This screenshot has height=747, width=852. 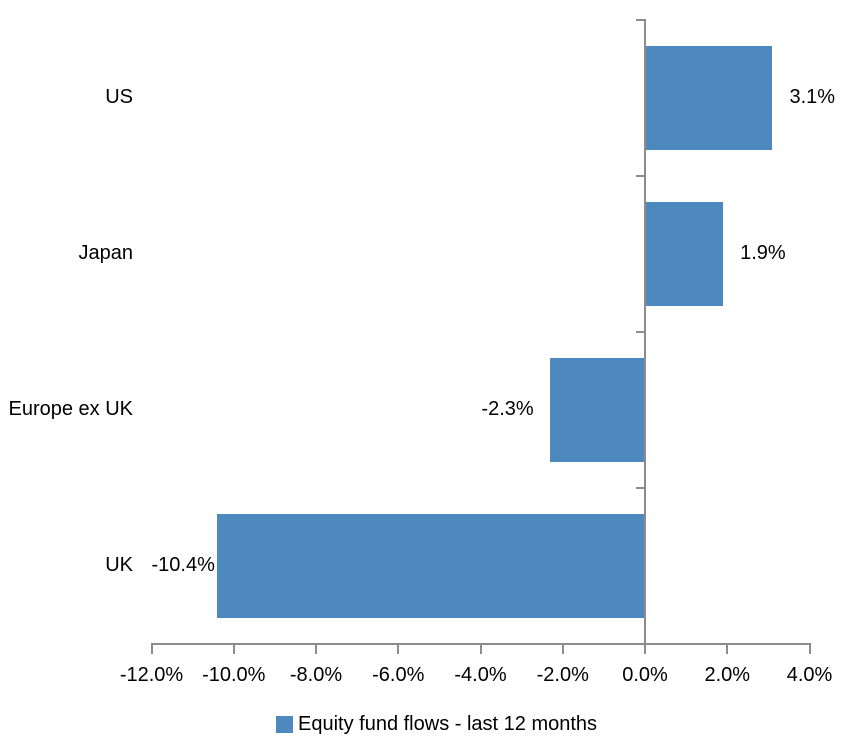 I want to click on legend: Equity fund flows - last 12 months, so click(x=436, y=724).